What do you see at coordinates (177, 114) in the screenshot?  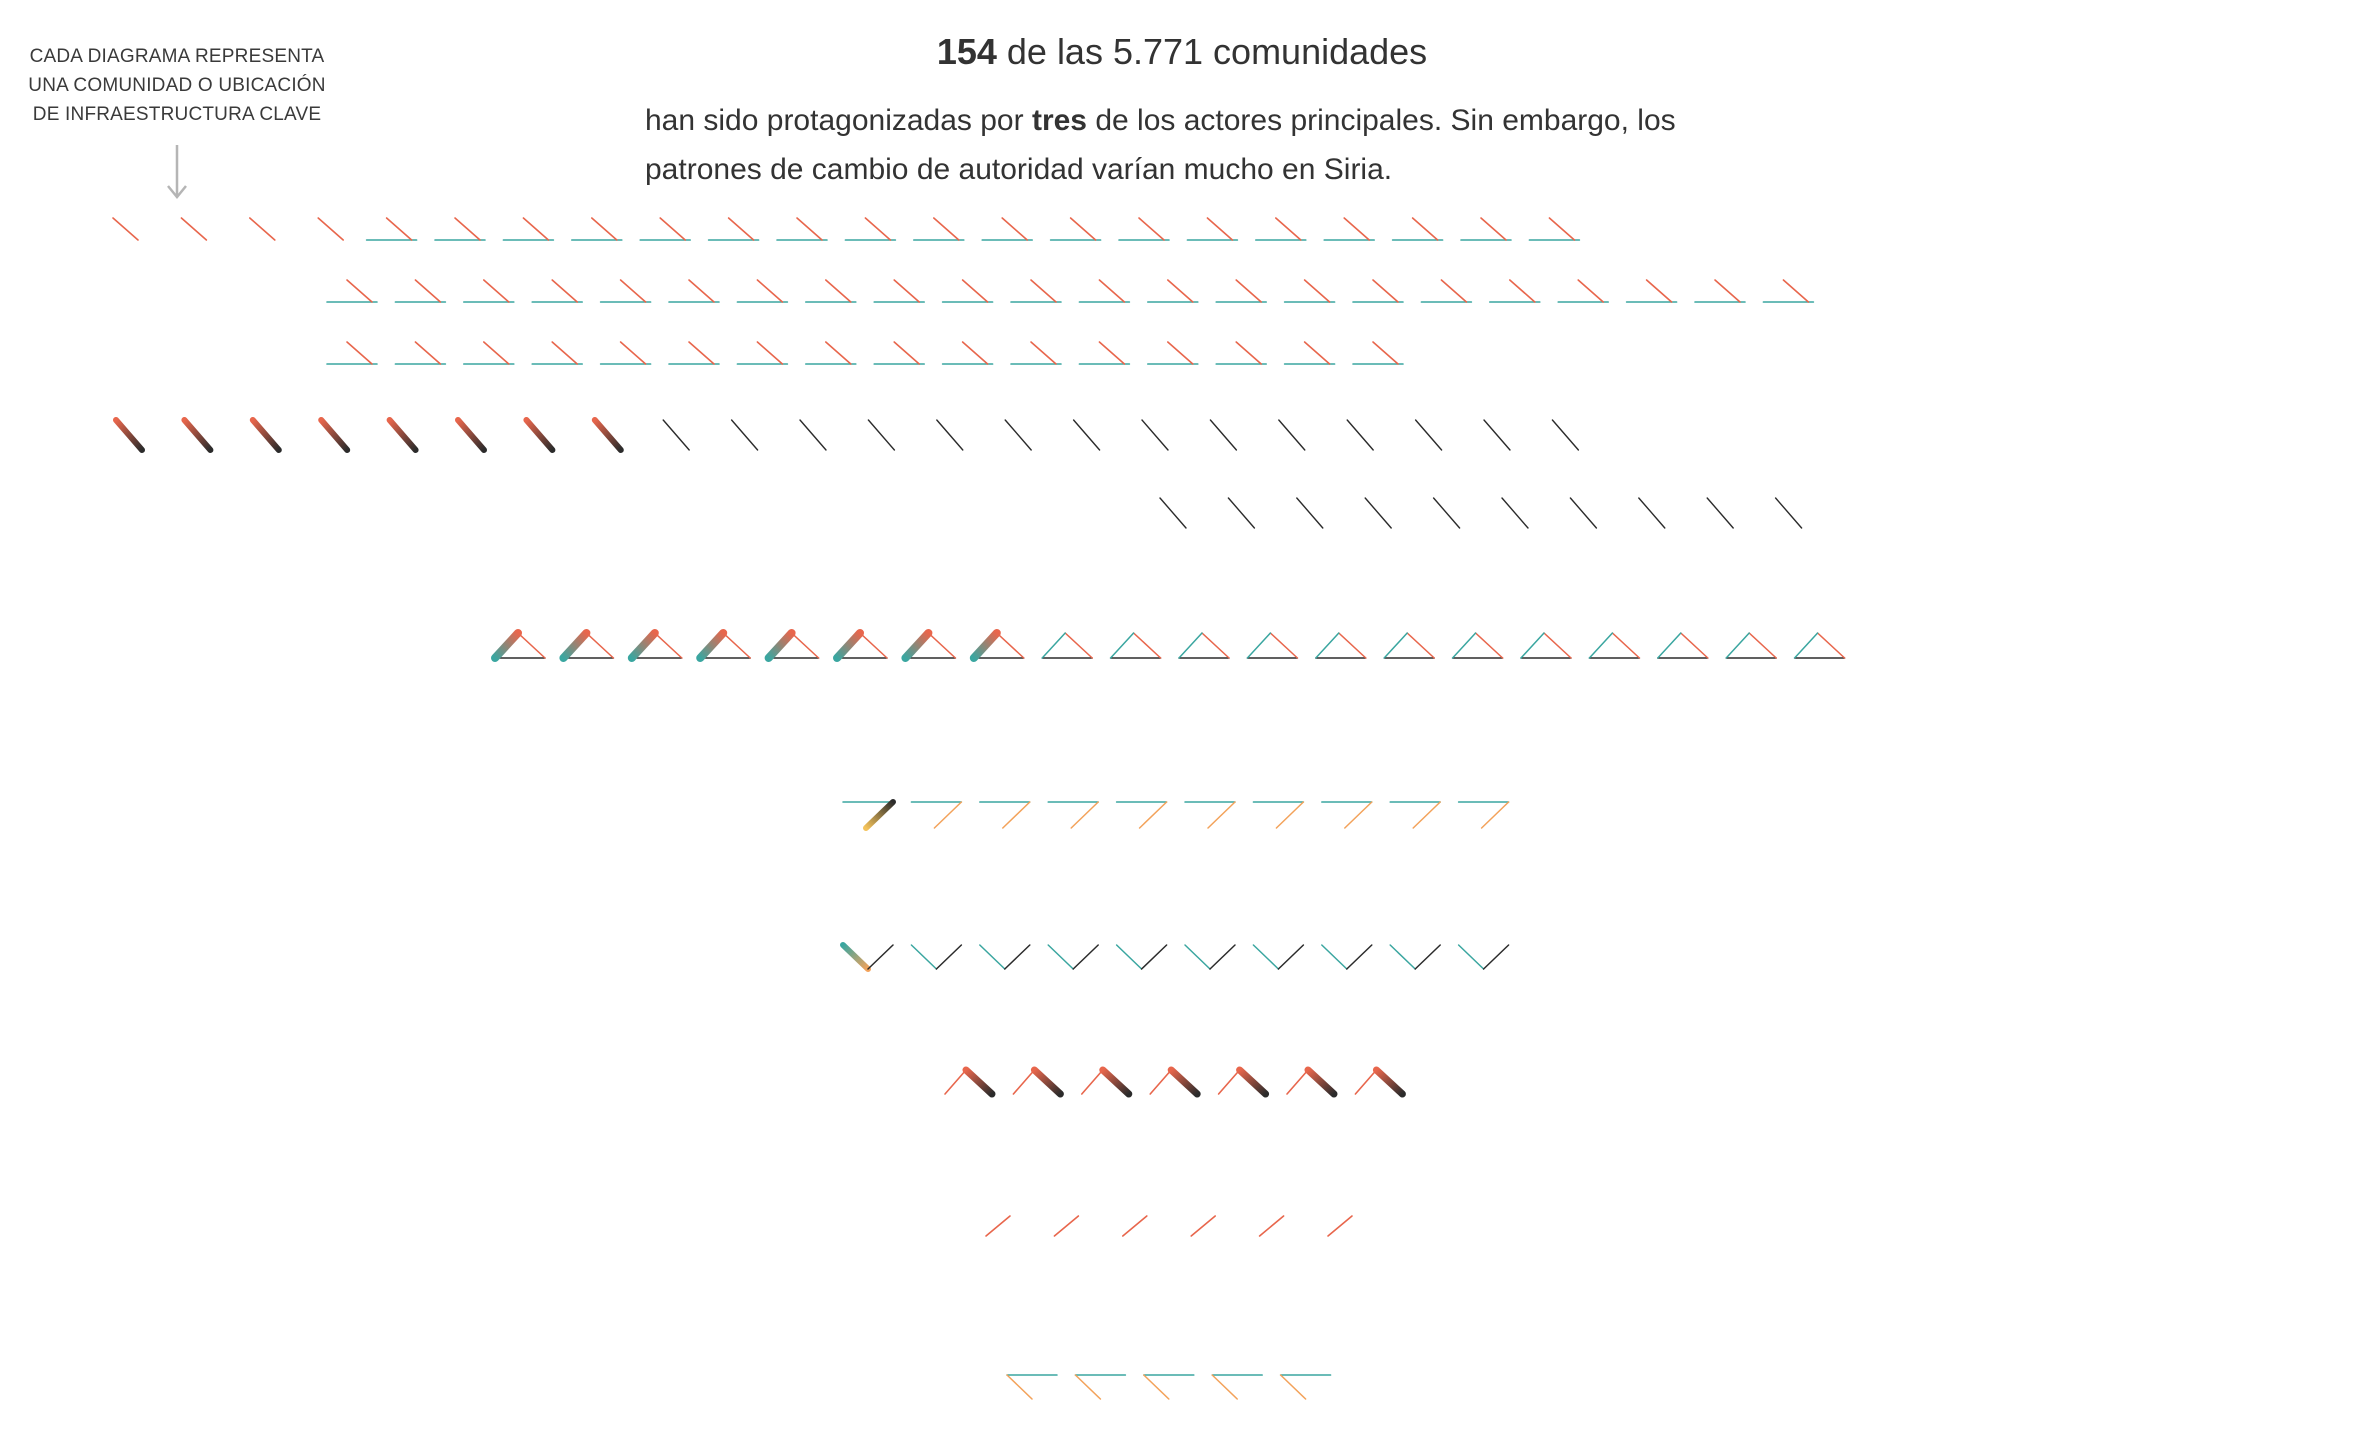 I see `annotation-line: DE INFRAESTRUCTURA CLAVE` at bounding box center [177, 114].